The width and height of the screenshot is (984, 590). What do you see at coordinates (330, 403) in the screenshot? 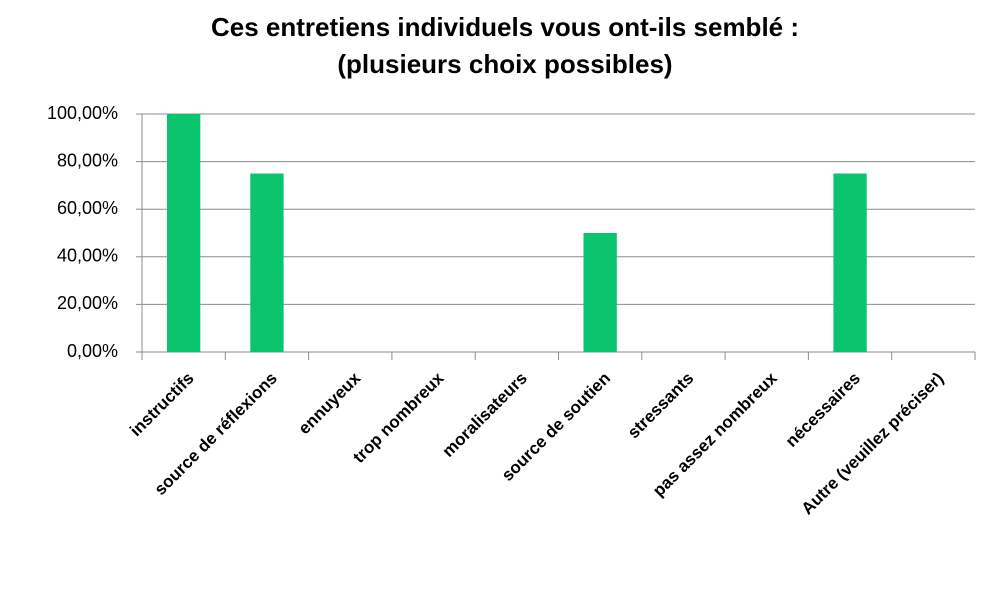
I see `x-tick-label: ennuyeux` at bounding box center [330, 403].